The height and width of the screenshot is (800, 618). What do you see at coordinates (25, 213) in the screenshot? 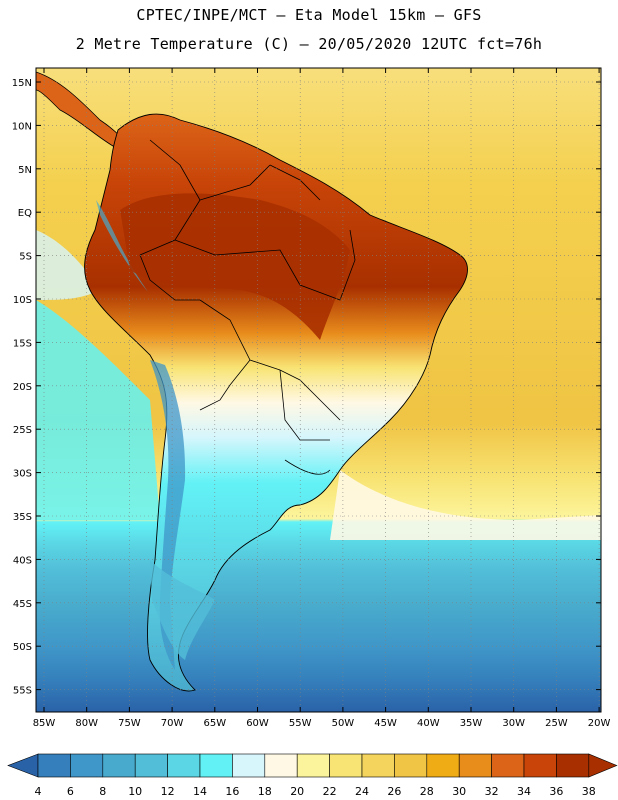
I see `lat-label: EQ` at bounding box center [25, 213].